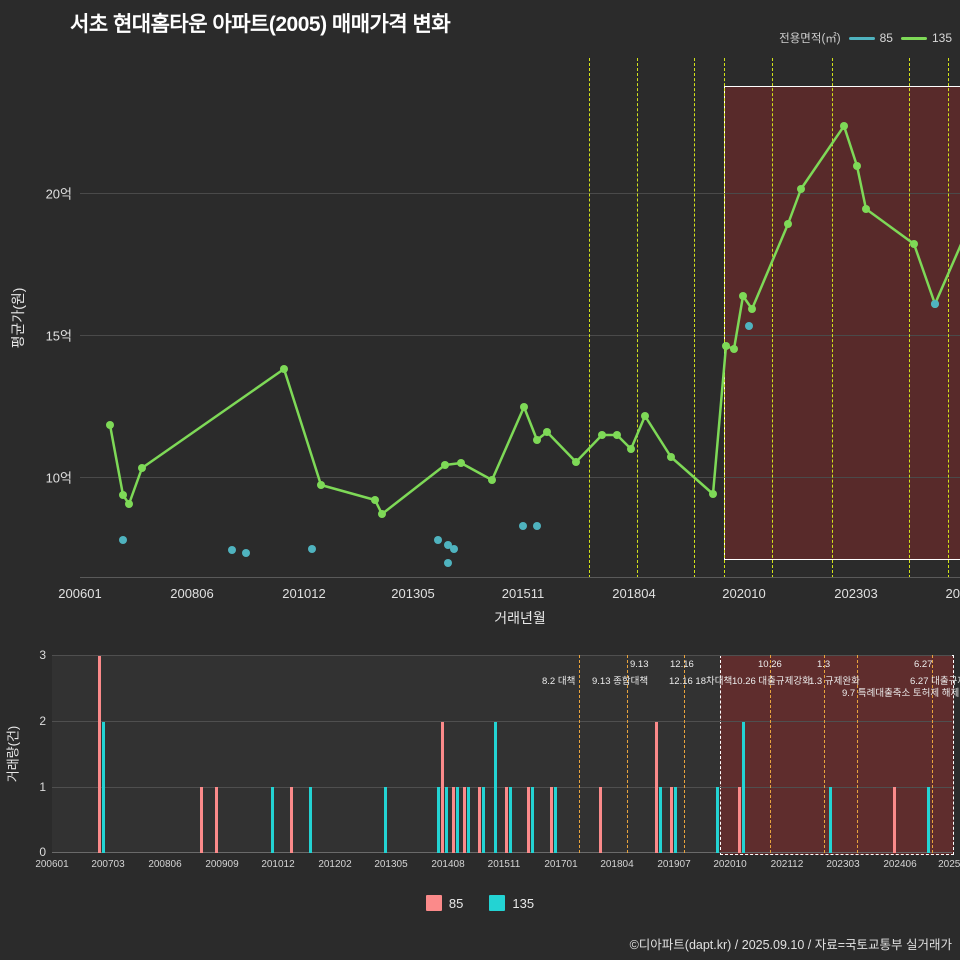 This screenshot has width=960, height=960. What do you see at coordinates (335, 864) in the screenshot?
I see `volume-xtick-5: 201202` at bounding box center [335, 864].